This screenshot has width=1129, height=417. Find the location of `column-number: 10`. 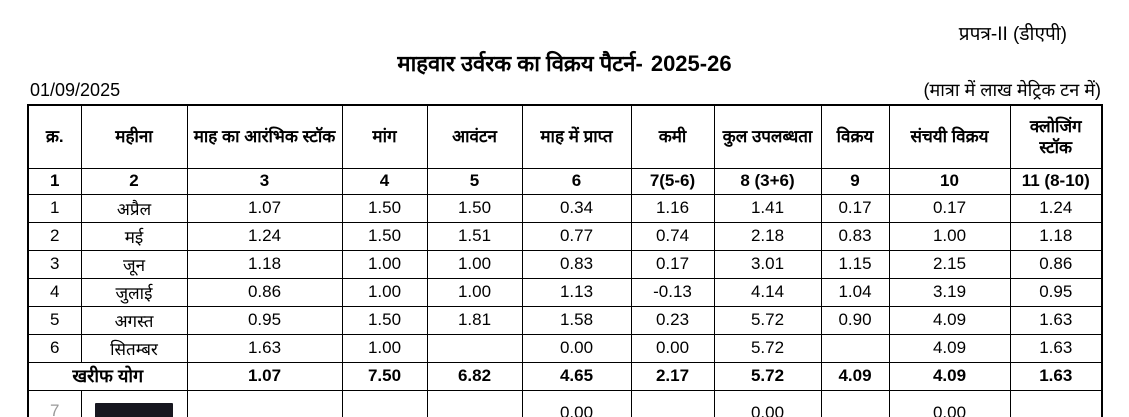

column-number: 10 is located at coordinates (949, 181).